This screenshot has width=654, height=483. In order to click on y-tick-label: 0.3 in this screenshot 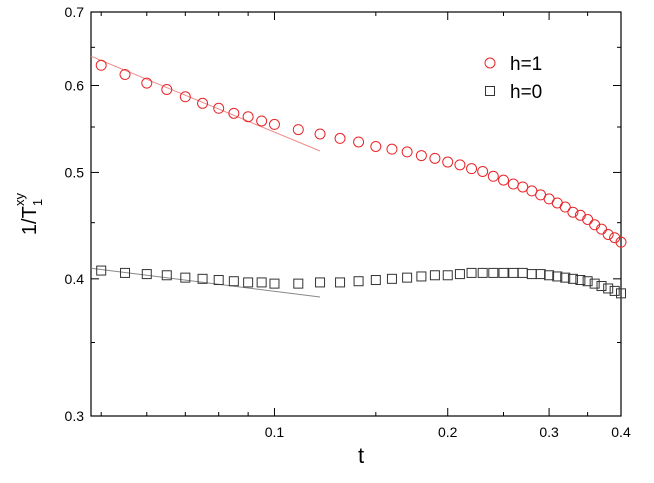, I will do `click(75, 416)`.